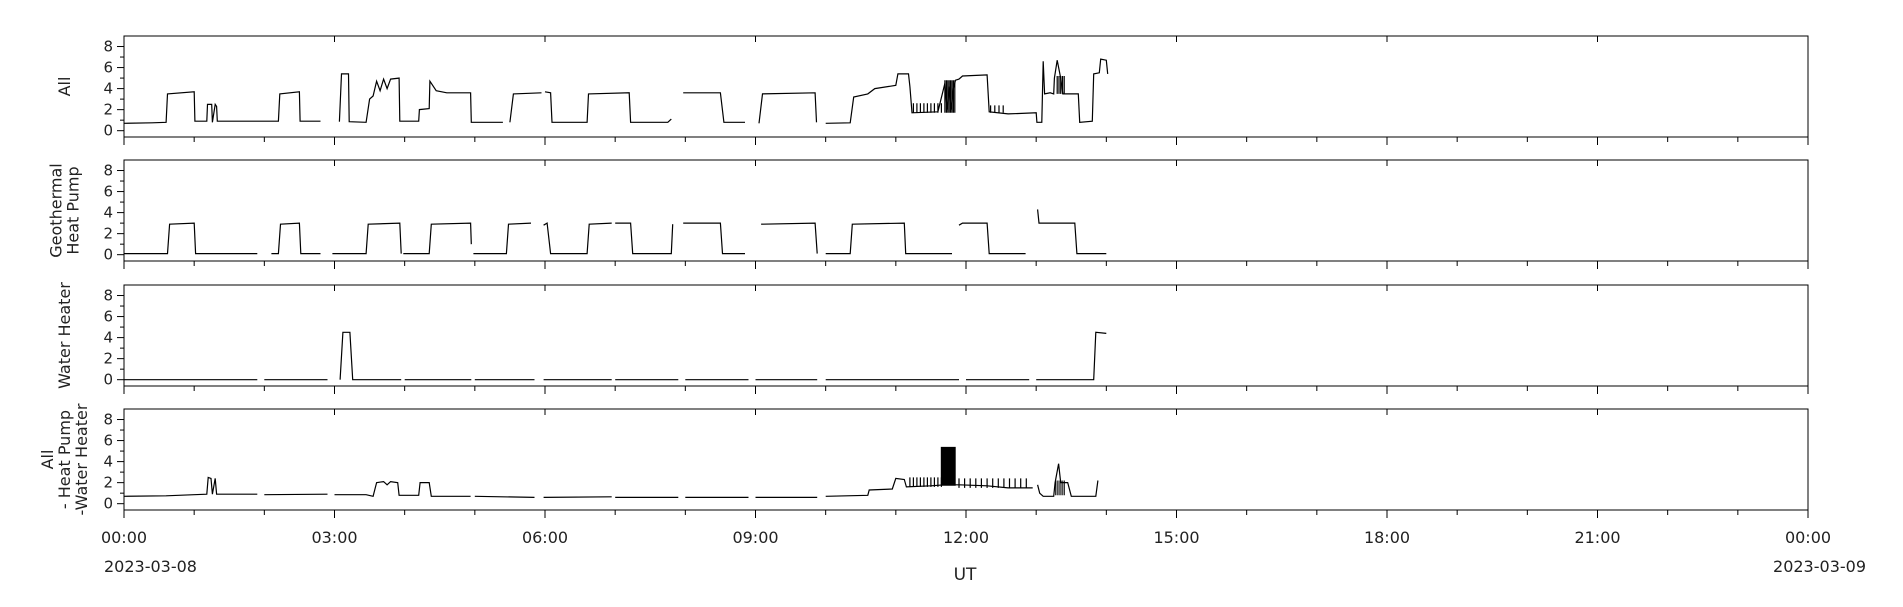  Describe the element at coordinates (1387, 537) in the screenshot. I see `x-tick-label: 18:00` at that location.